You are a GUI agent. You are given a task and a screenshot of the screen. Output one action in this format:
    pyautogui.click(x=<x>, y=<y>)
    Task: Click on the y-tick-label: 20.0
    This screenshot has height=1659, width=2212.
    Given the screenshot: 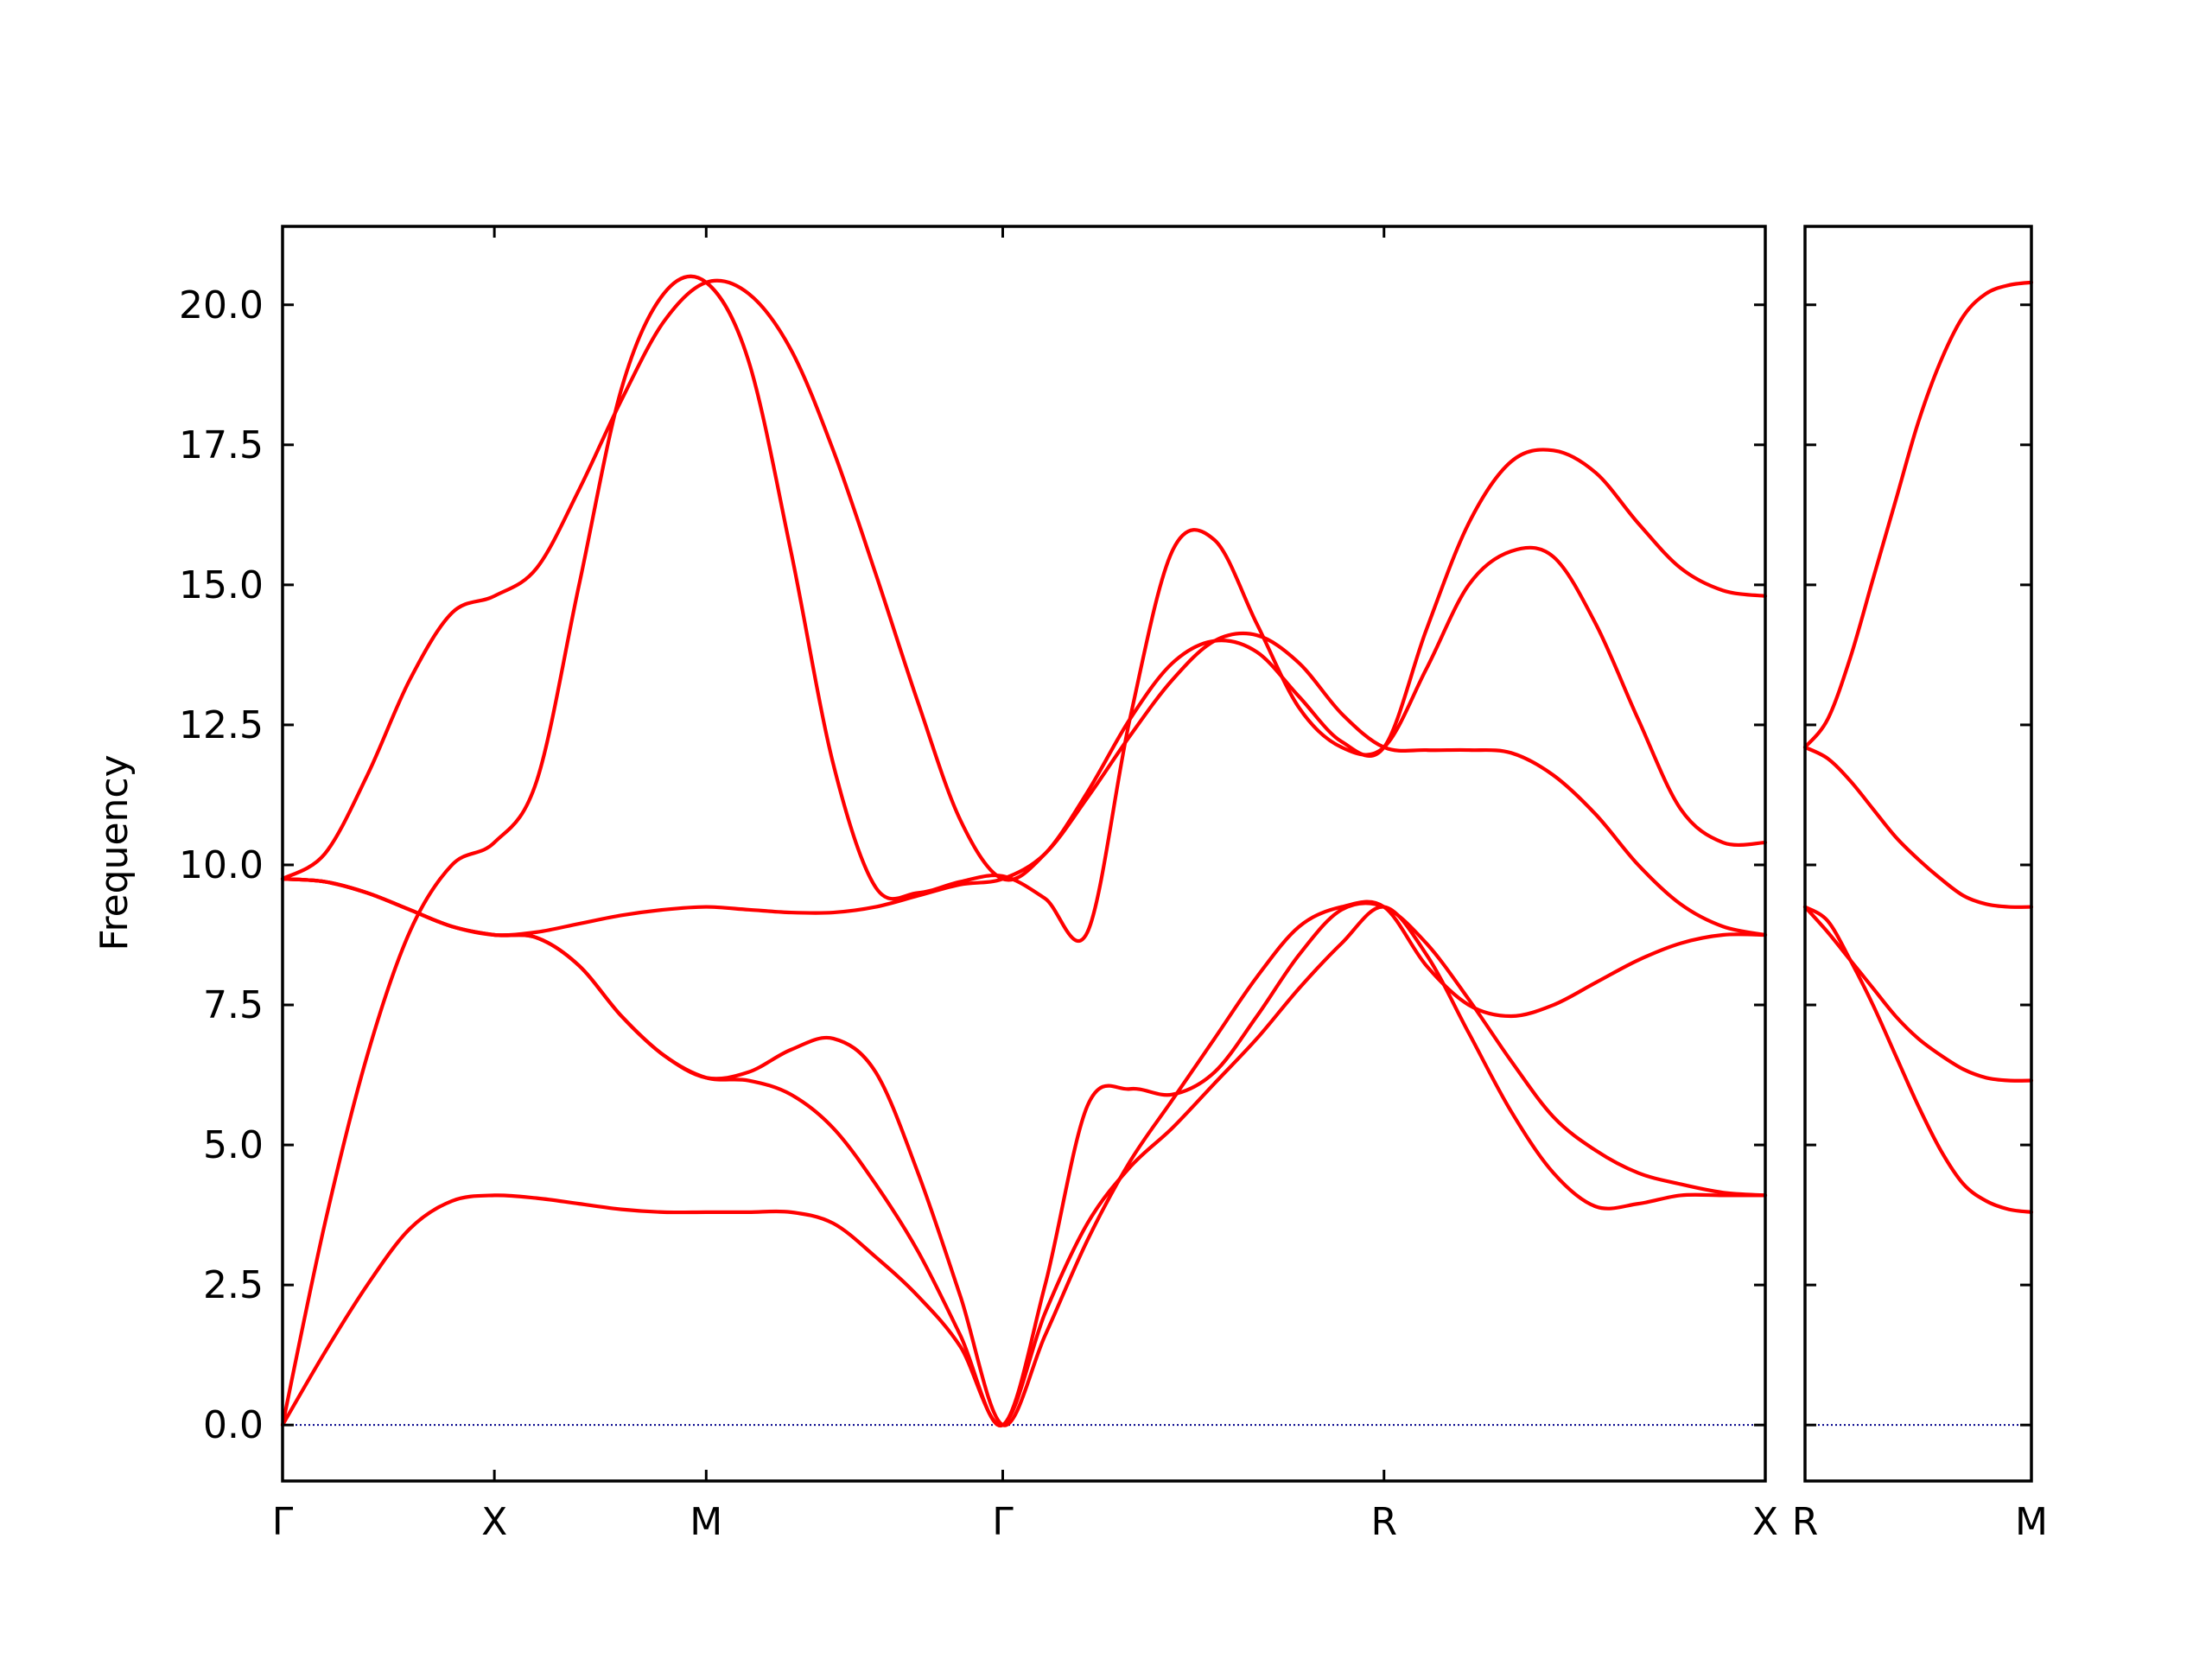 What is the action you would take?
    pyautogui.click(x=221, y=305)
    